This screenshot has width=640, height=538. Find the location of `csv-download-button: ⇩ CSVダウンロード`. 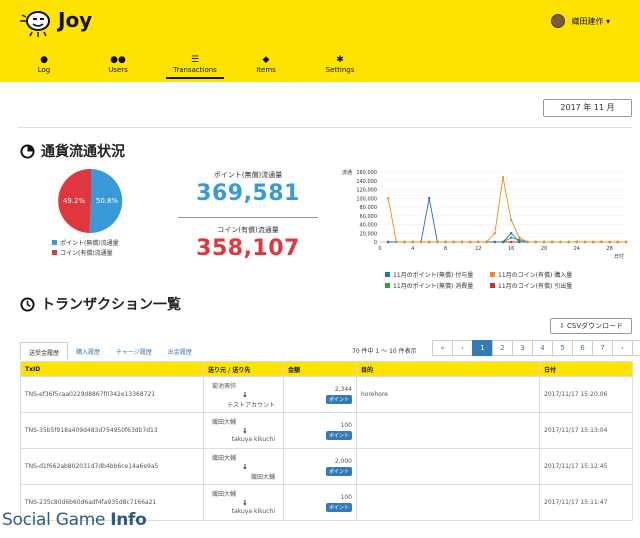

csv-download-button: ⇩ CSVダウンロード is located at coordinates (591, 326).